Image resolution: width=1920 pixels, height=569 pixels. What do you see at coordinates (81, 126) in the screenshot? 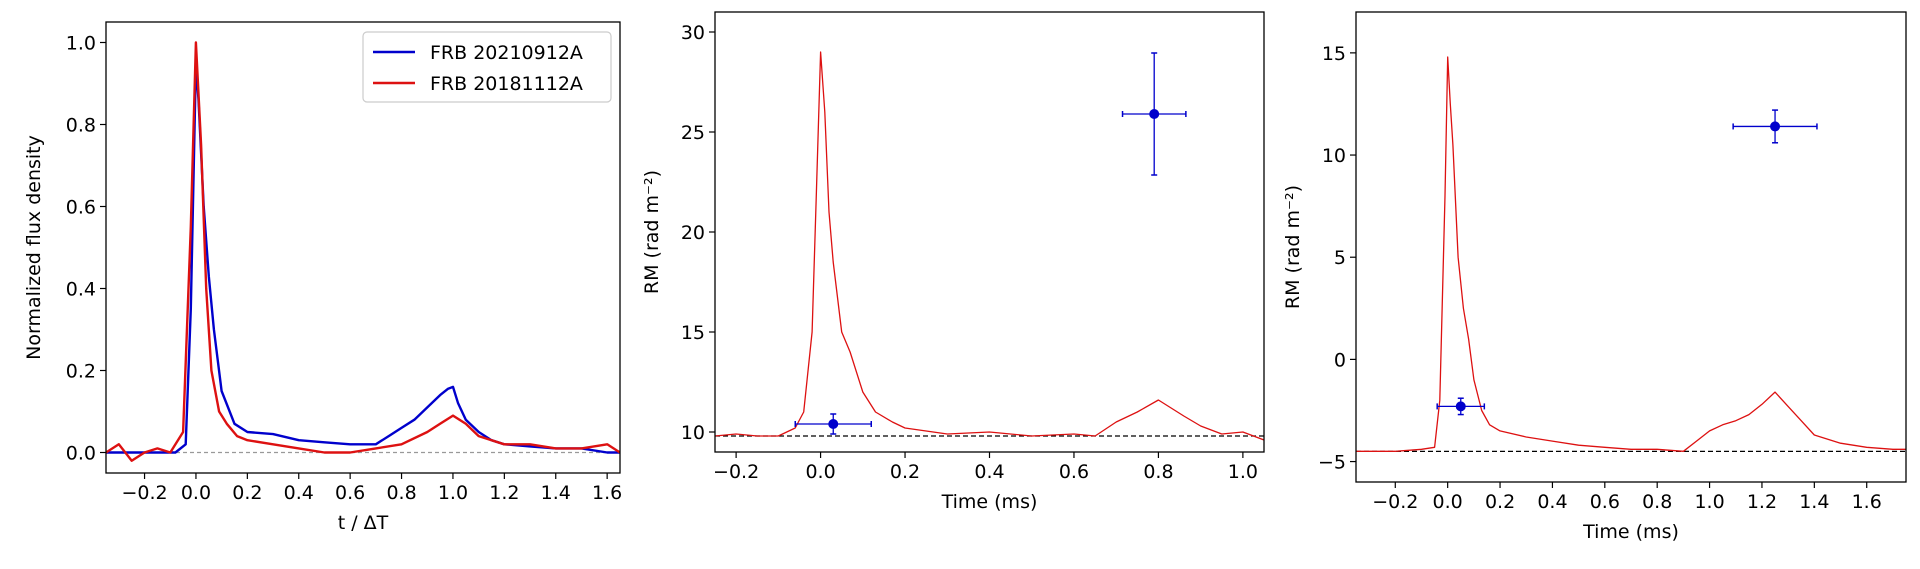
I see `y-tick-label: 0.8` at bounding box center [81, 126].